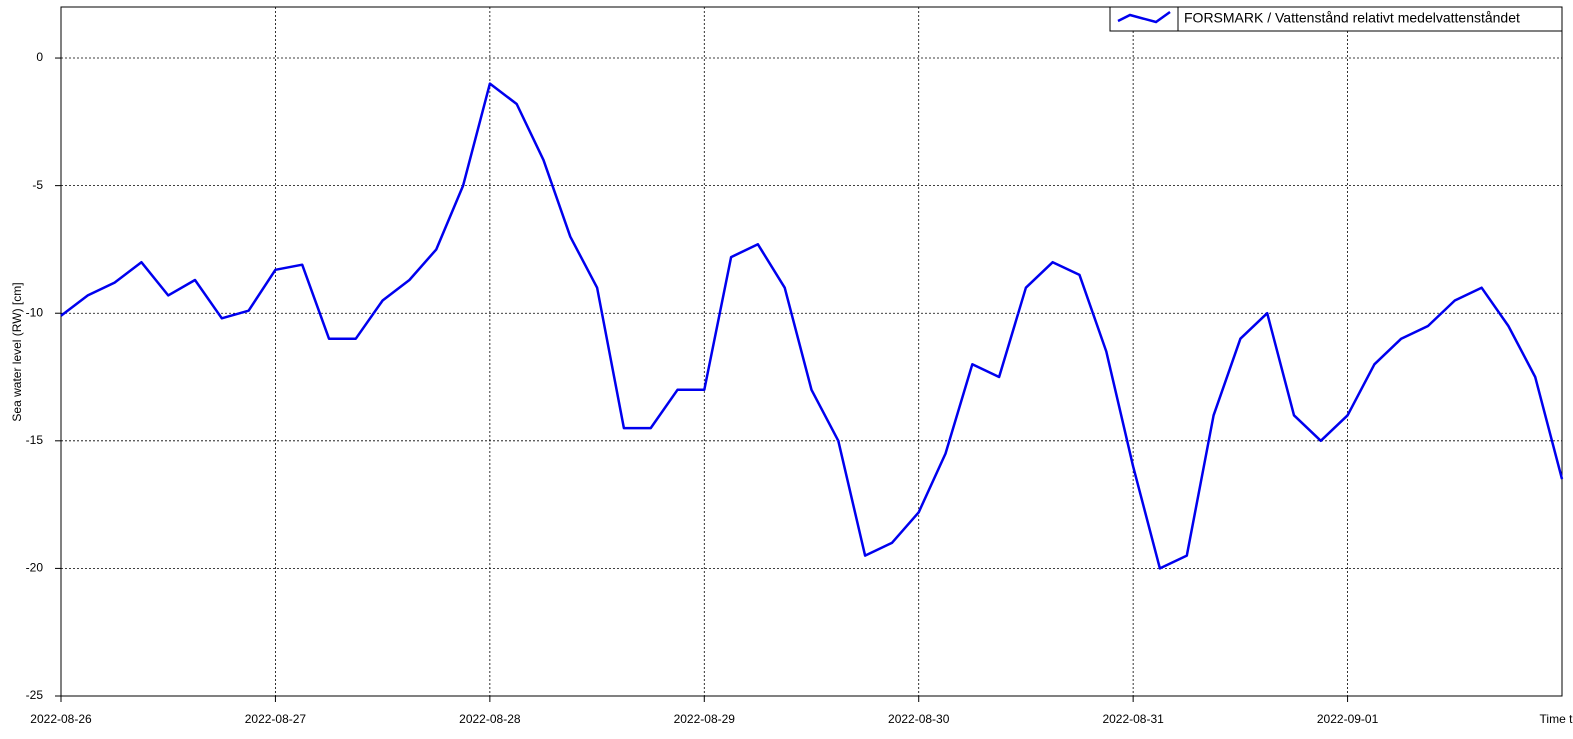  Describe the element at coordinates (705, 719) in the screenshot. I see `x-tick-label: 2022-08-29` at that location.